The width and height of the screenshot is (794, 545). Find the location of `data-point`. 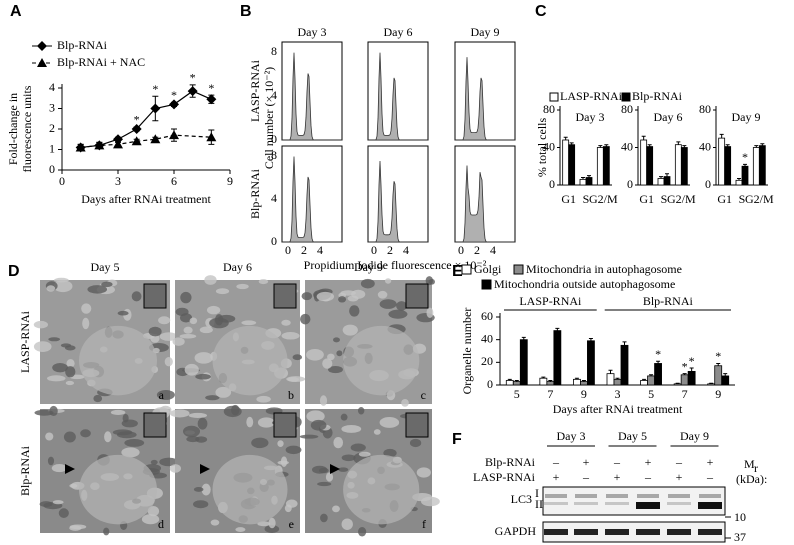

data-point is located at coordinates (192, 91).